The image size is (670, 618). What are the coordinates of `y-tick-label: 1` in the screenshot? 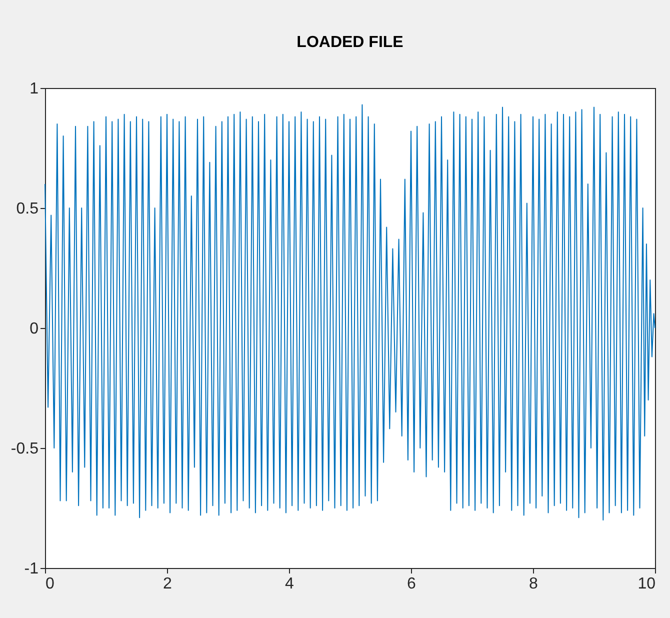 It's located at (34, 89).